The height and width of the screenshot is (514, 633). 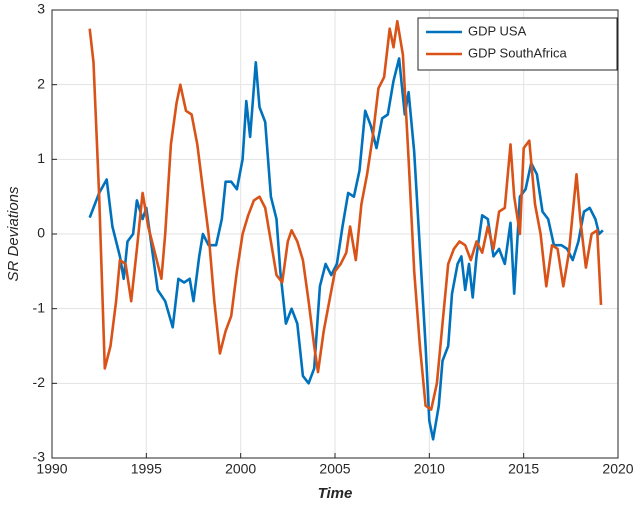 What do you see at coordinates (51, 469) in the screenshot?
I see `x-tick-label: 1990` at bounding box center [51, 469].